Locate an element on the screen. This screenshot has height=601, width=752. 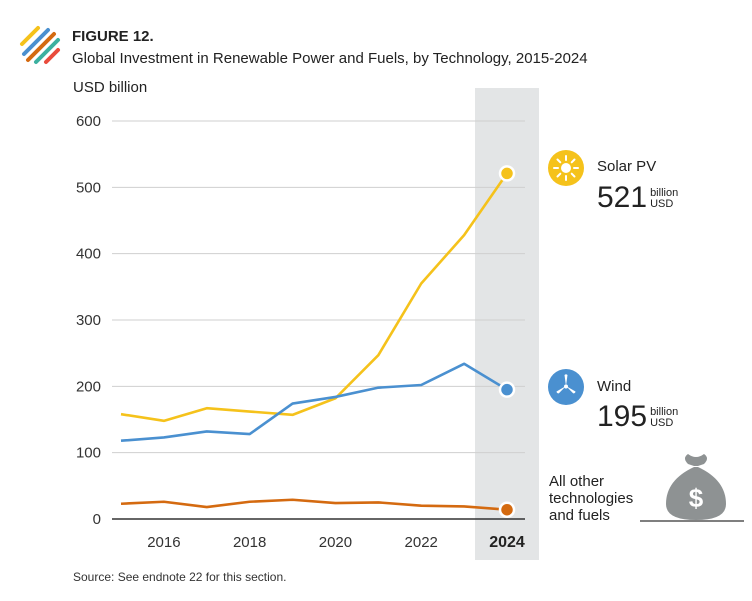
y-tick-label: 500 is located at coordinates (88, 187).